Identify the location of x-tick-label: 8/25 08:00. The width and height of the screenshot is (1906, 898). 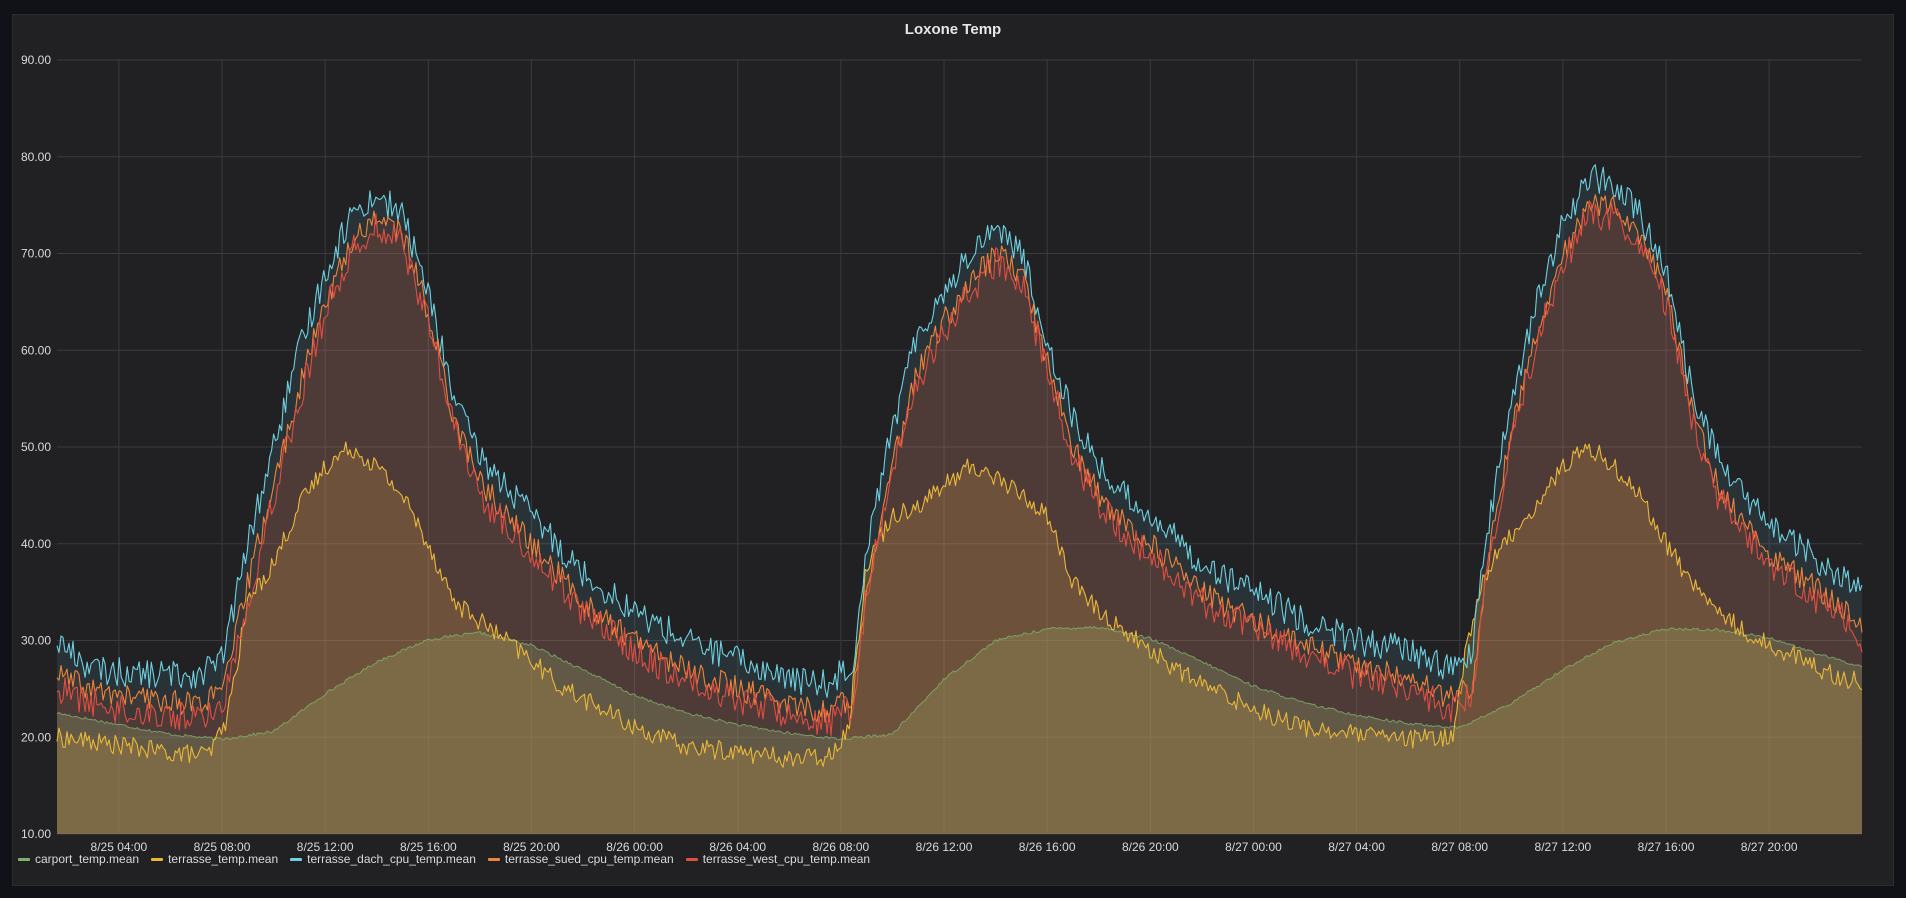
(222, 847).